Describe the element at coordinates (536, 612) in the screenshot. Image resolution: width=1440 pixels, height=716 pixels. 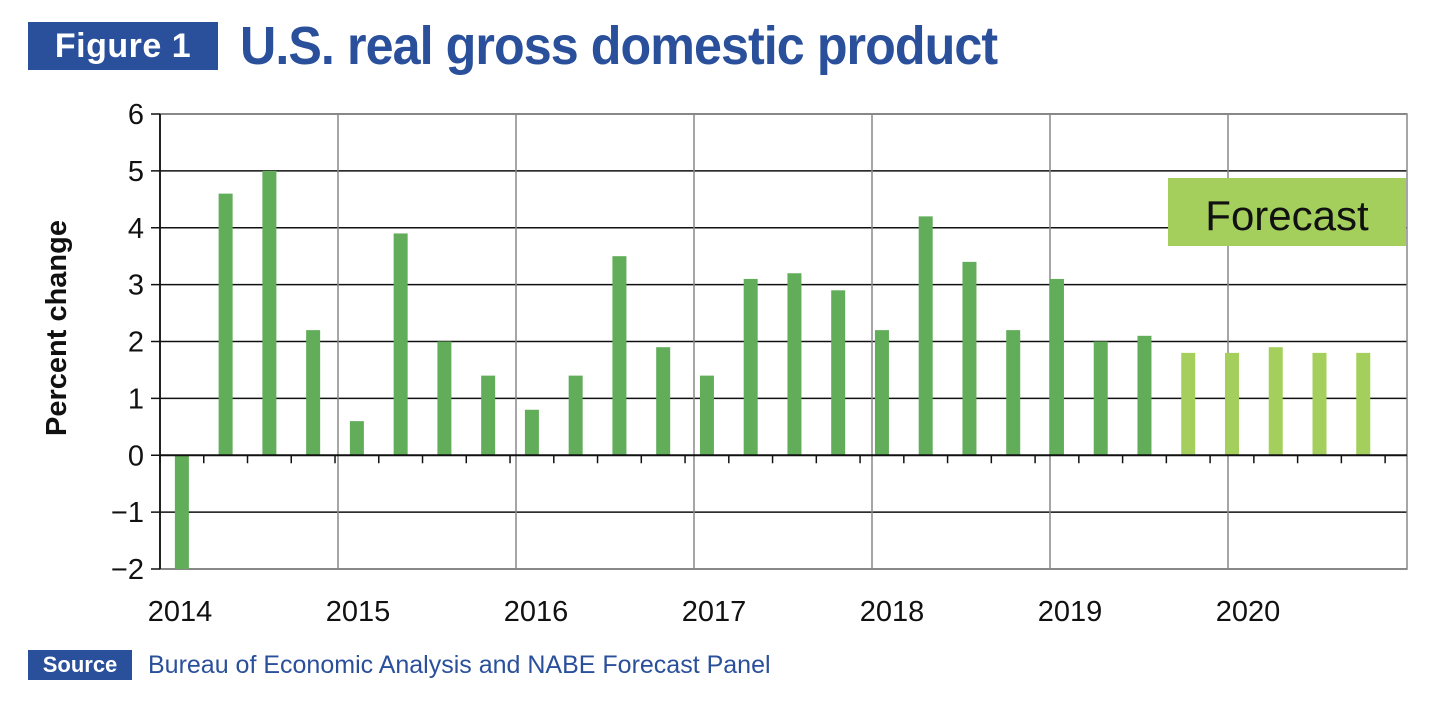
I see `x-tick-label: 2016` at that location.